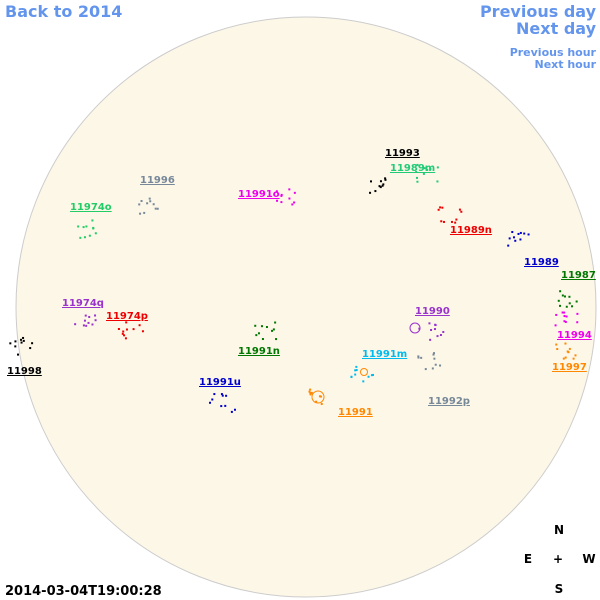 The image size is (600, 600). I want to click on region-label: 11994, so click(574, 335).